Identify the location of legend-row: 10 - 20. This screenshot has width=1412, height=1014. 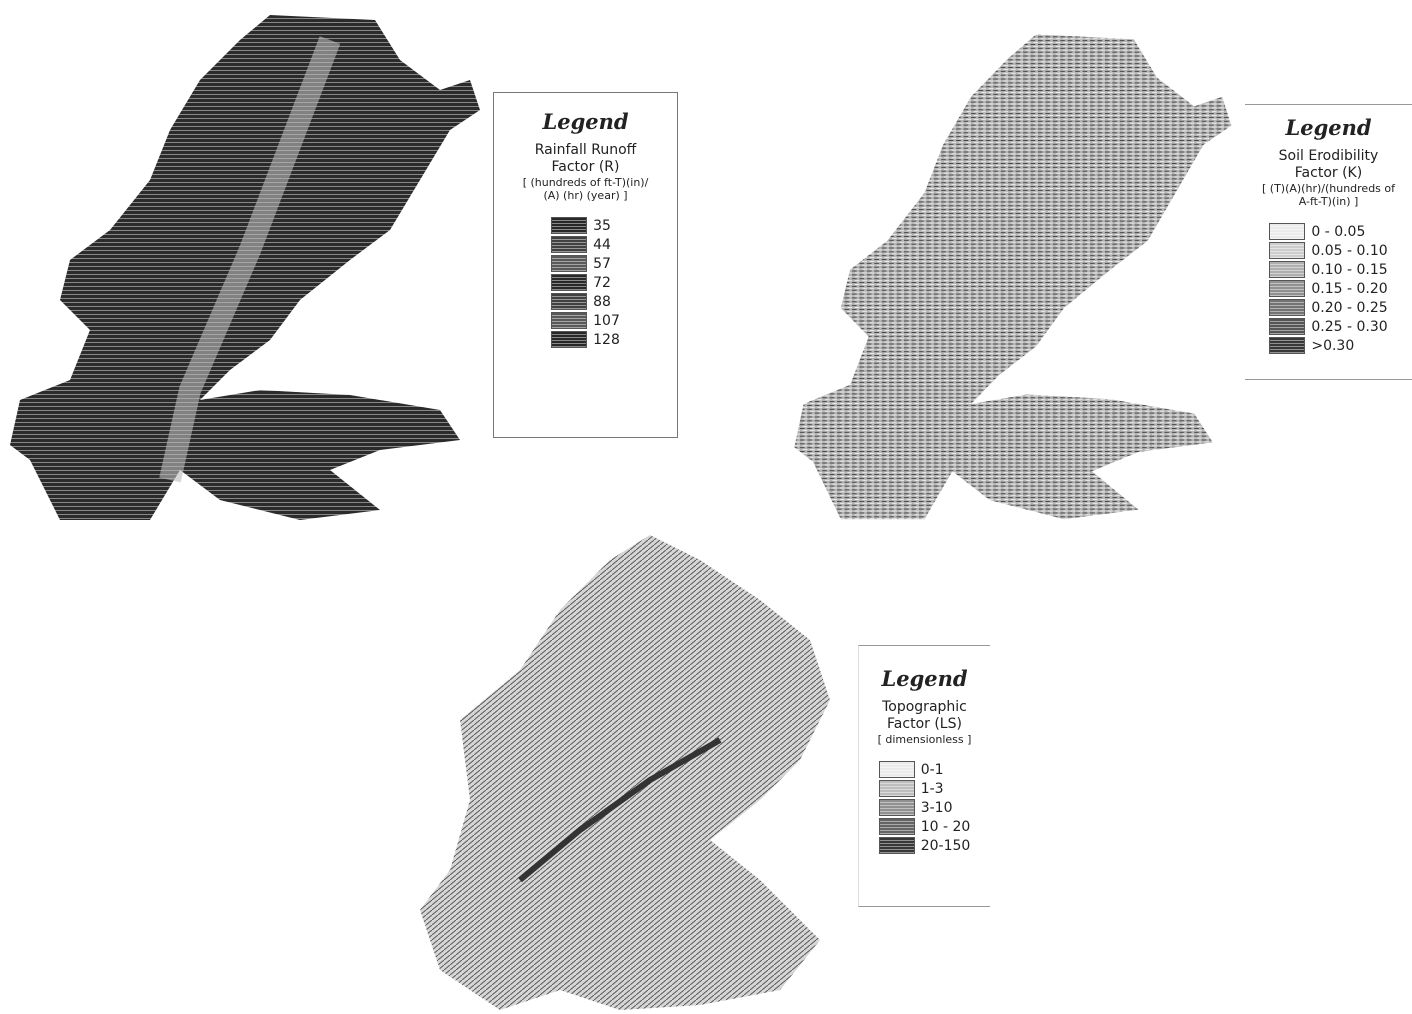
(924, 826).